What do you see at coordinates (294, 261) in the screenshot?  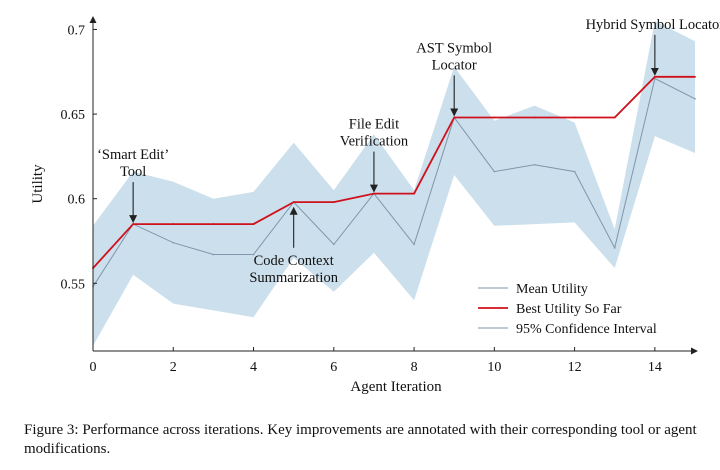 I see `annotation-label: Code Context` at bounding box center [294, 261].